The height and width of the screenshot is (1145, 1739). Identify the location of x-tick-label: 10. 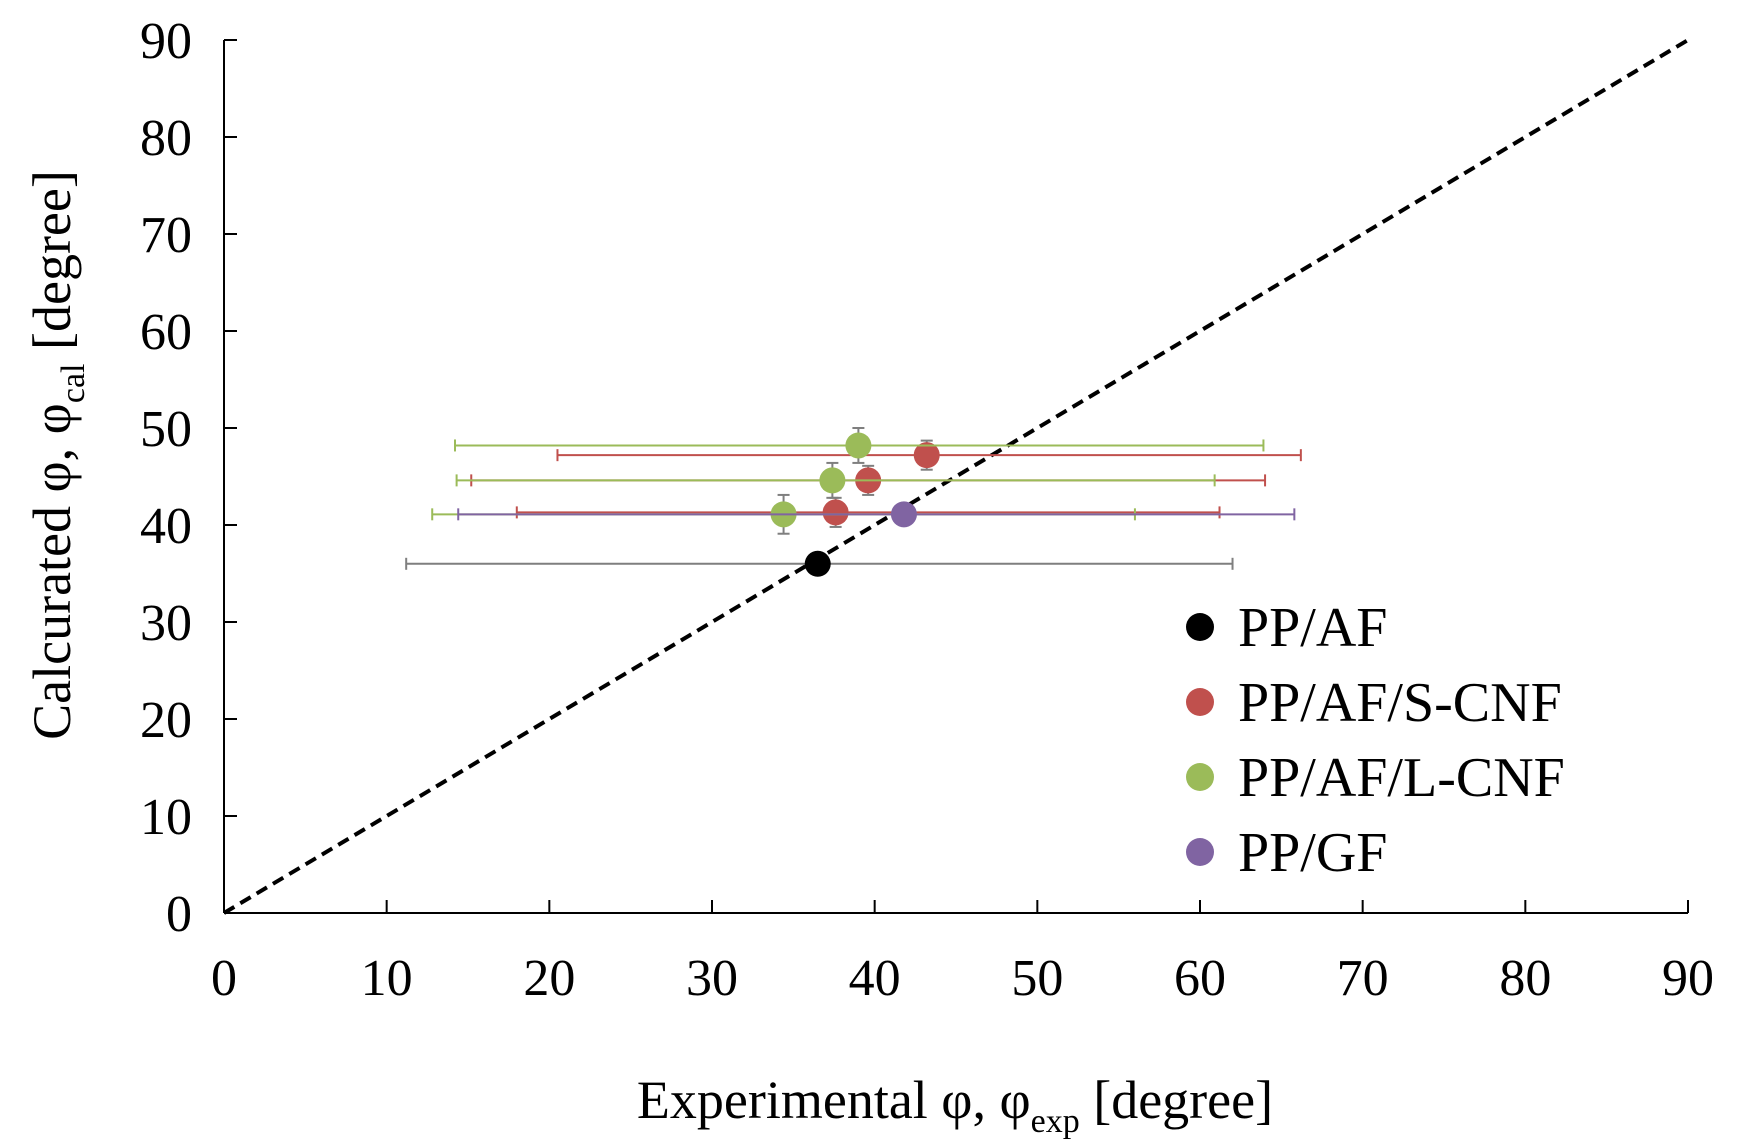
(387, 978).